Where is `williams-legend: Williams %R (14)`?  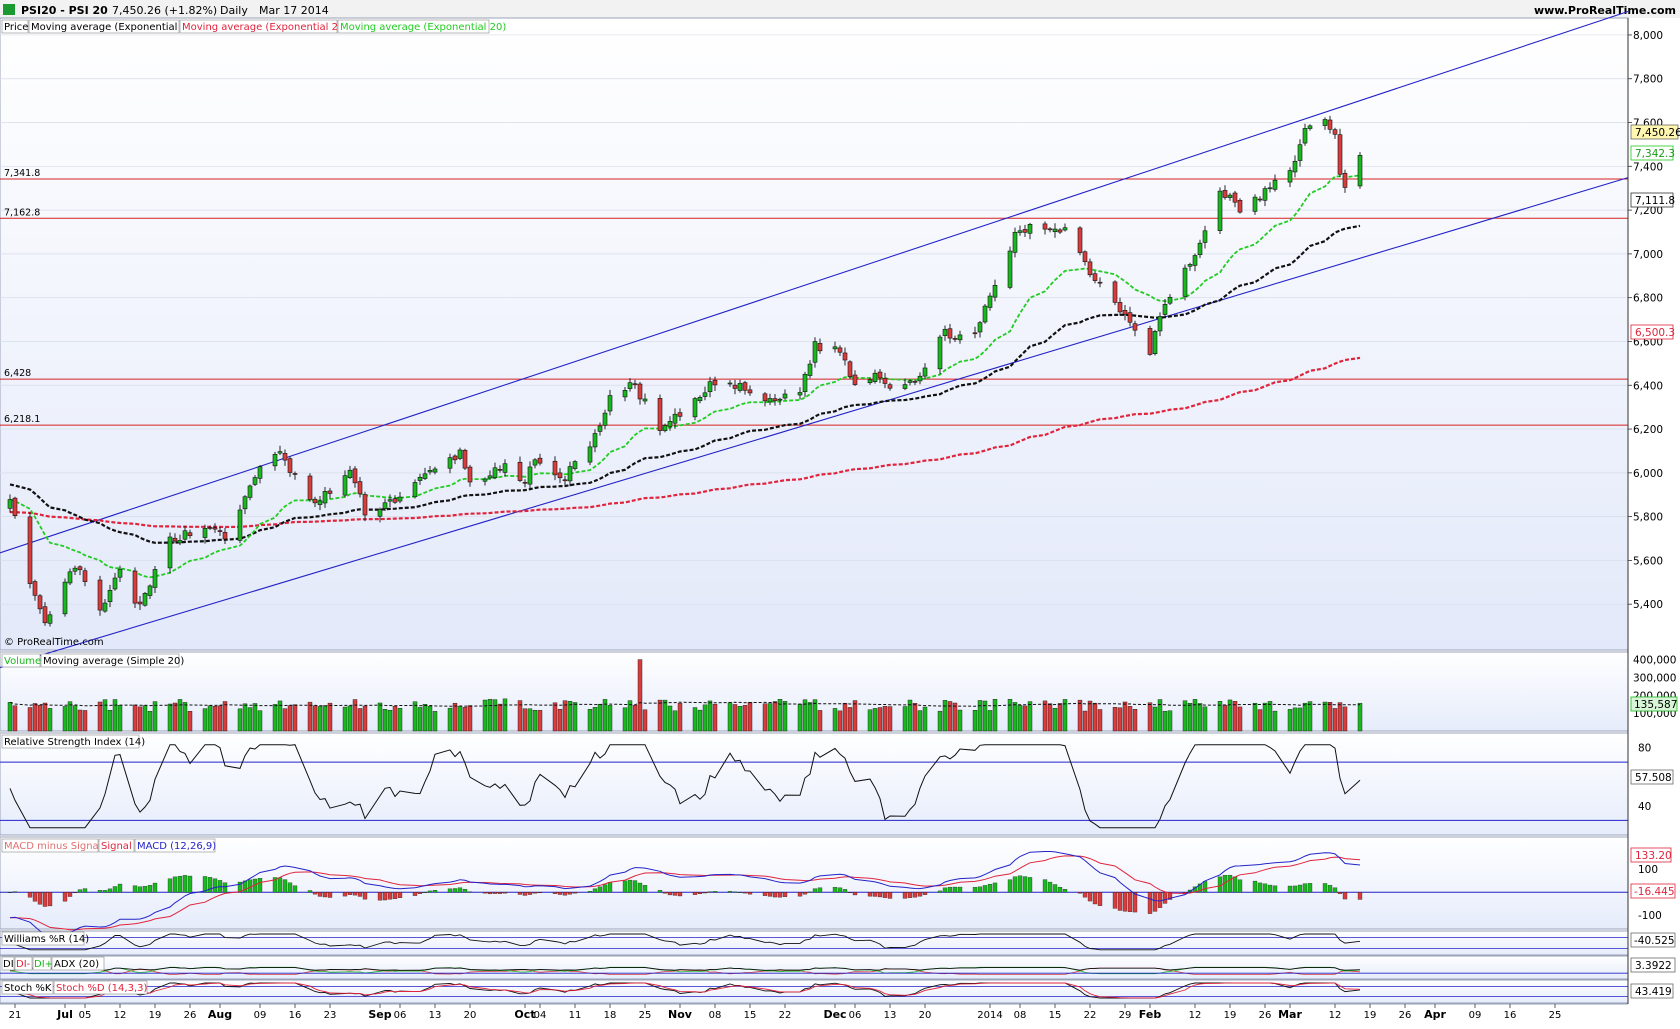
williams-legend: Williams %R (14) is located at coordinates (45, 938).